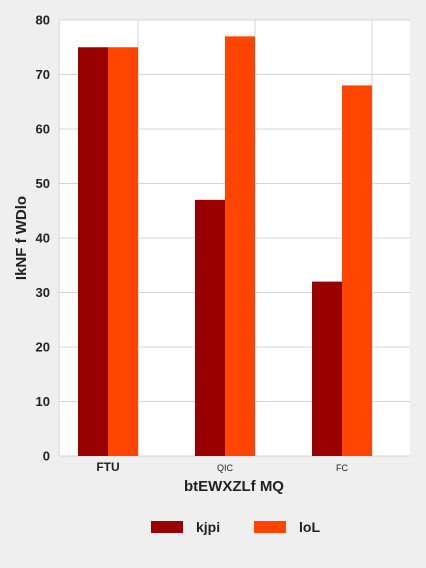  I want to click on bar-loL-FTU, so click(123, 251).